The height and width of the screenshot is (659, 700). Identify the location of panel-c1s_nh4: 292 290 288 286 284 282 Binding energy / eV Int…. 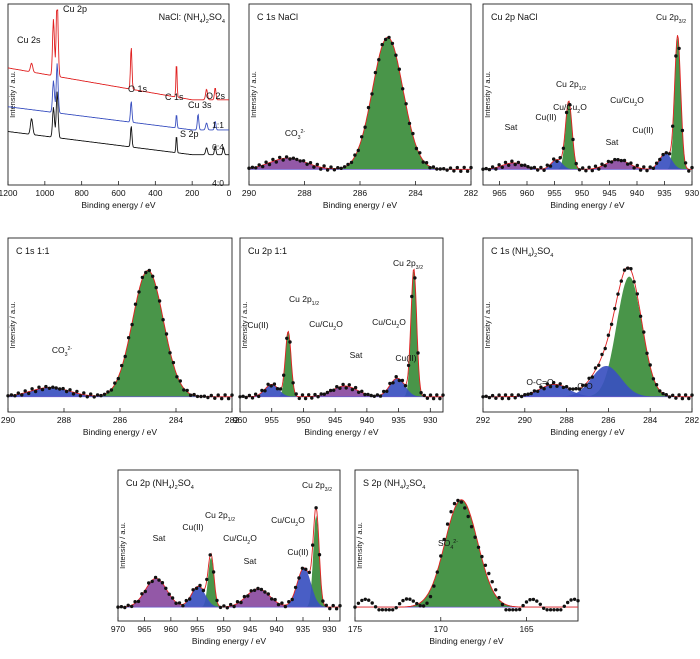
(587, 337).